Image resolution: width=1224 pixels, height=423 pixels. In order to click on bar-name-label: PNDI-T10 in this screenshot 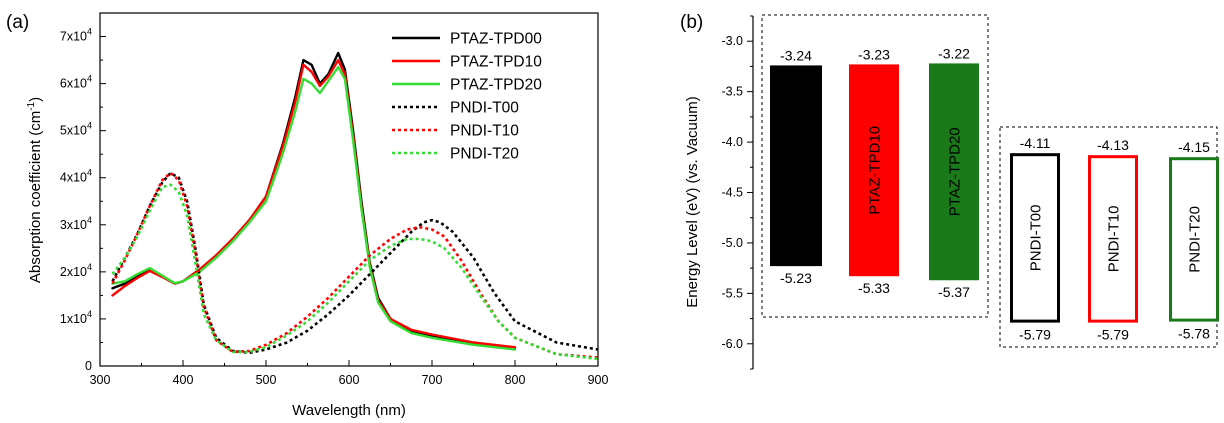, I will do `click(1114, 239)`.